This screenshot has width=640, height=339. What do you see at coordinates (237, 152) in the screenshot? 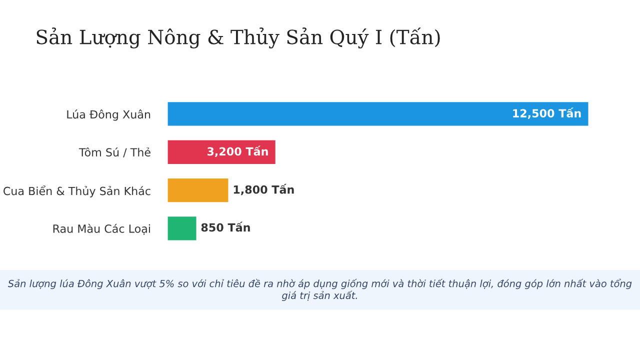
I see `data-label: 3,200 Tấn` at bounding box center [237, 152].